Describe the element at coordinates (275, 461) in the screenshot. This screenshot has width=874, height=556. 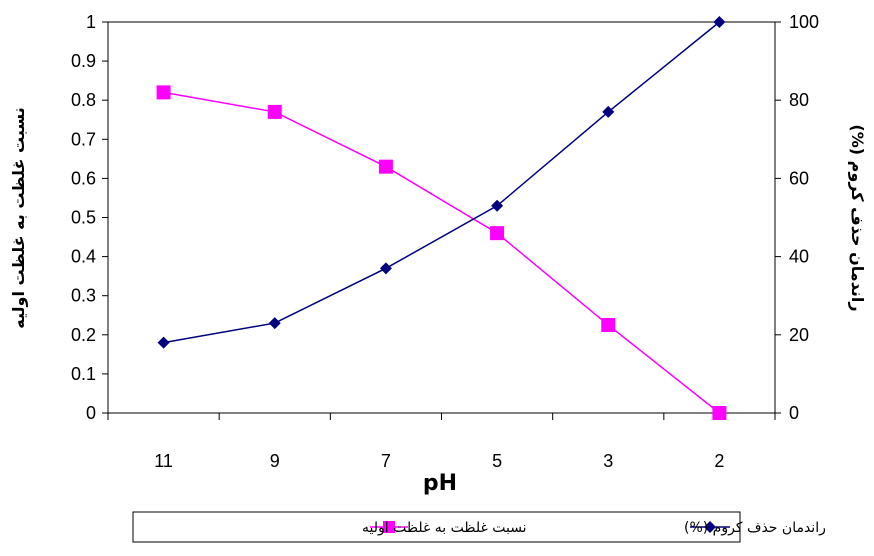
I see `x-tick-label: 9` at that location.